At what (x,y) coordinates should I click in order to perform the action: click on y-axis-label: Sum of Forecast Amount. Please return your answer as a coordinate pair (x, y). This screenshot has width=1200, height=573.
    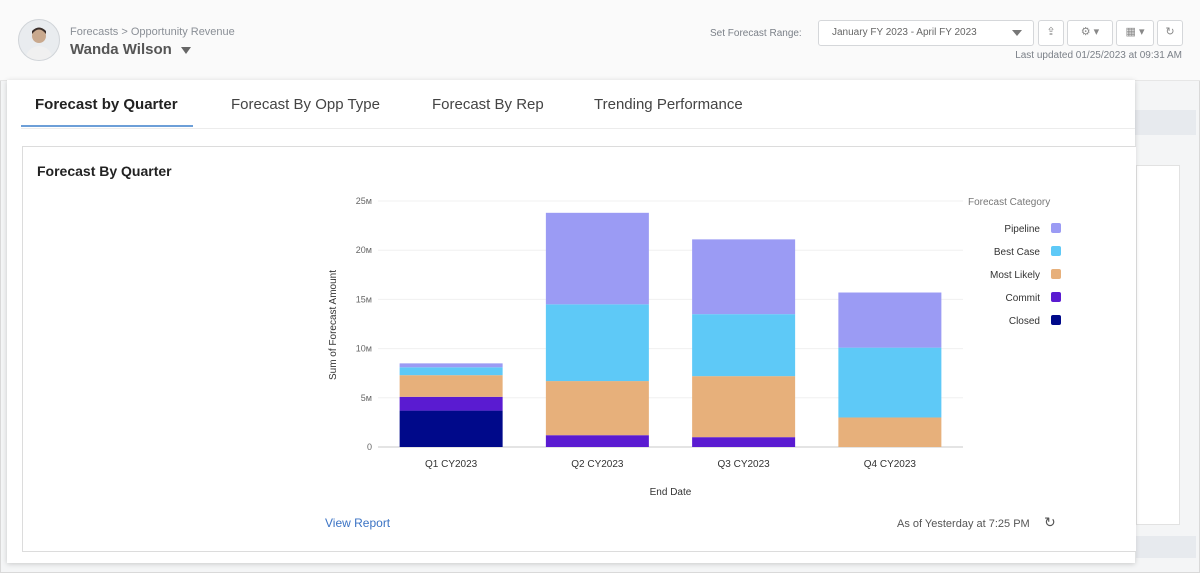
    Looking at the image, I should click on (333, 325).